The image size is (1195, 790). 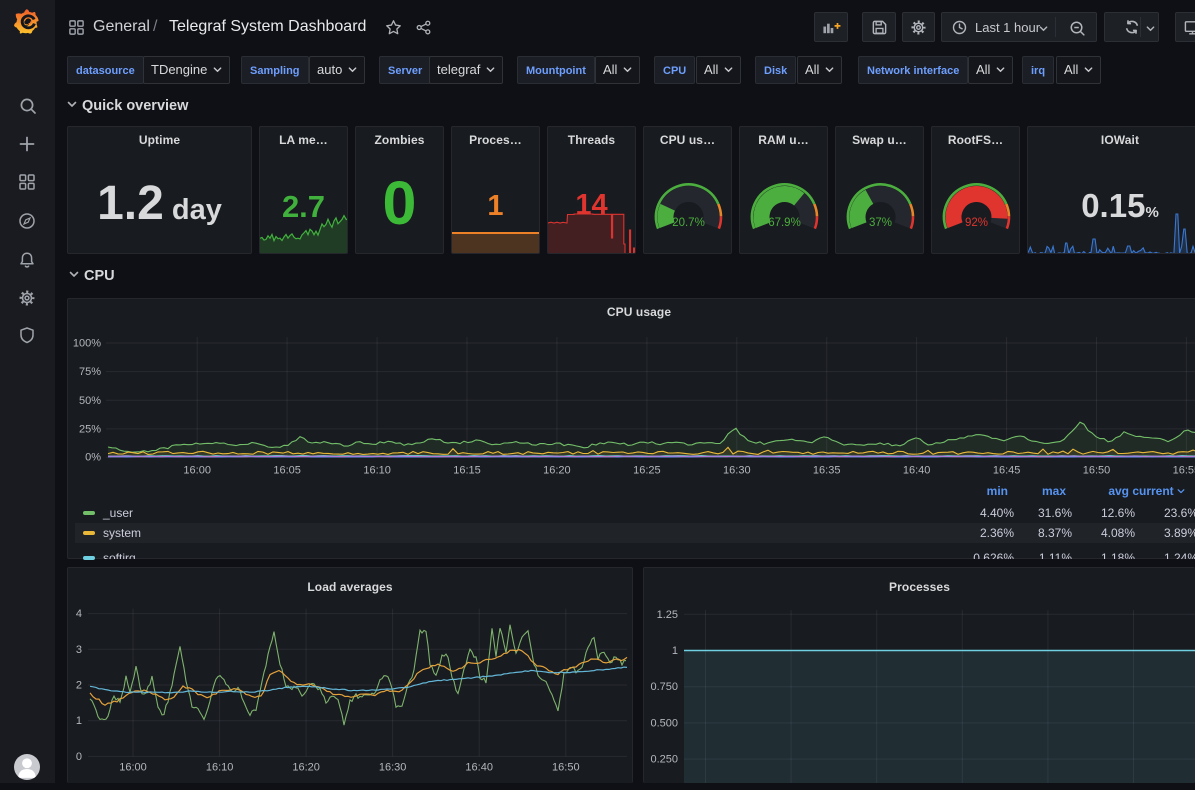 What do you see at coordinates (90, 429) in the screenshot?
I see `svg-text: 25%` at bounding box center [90, 429].